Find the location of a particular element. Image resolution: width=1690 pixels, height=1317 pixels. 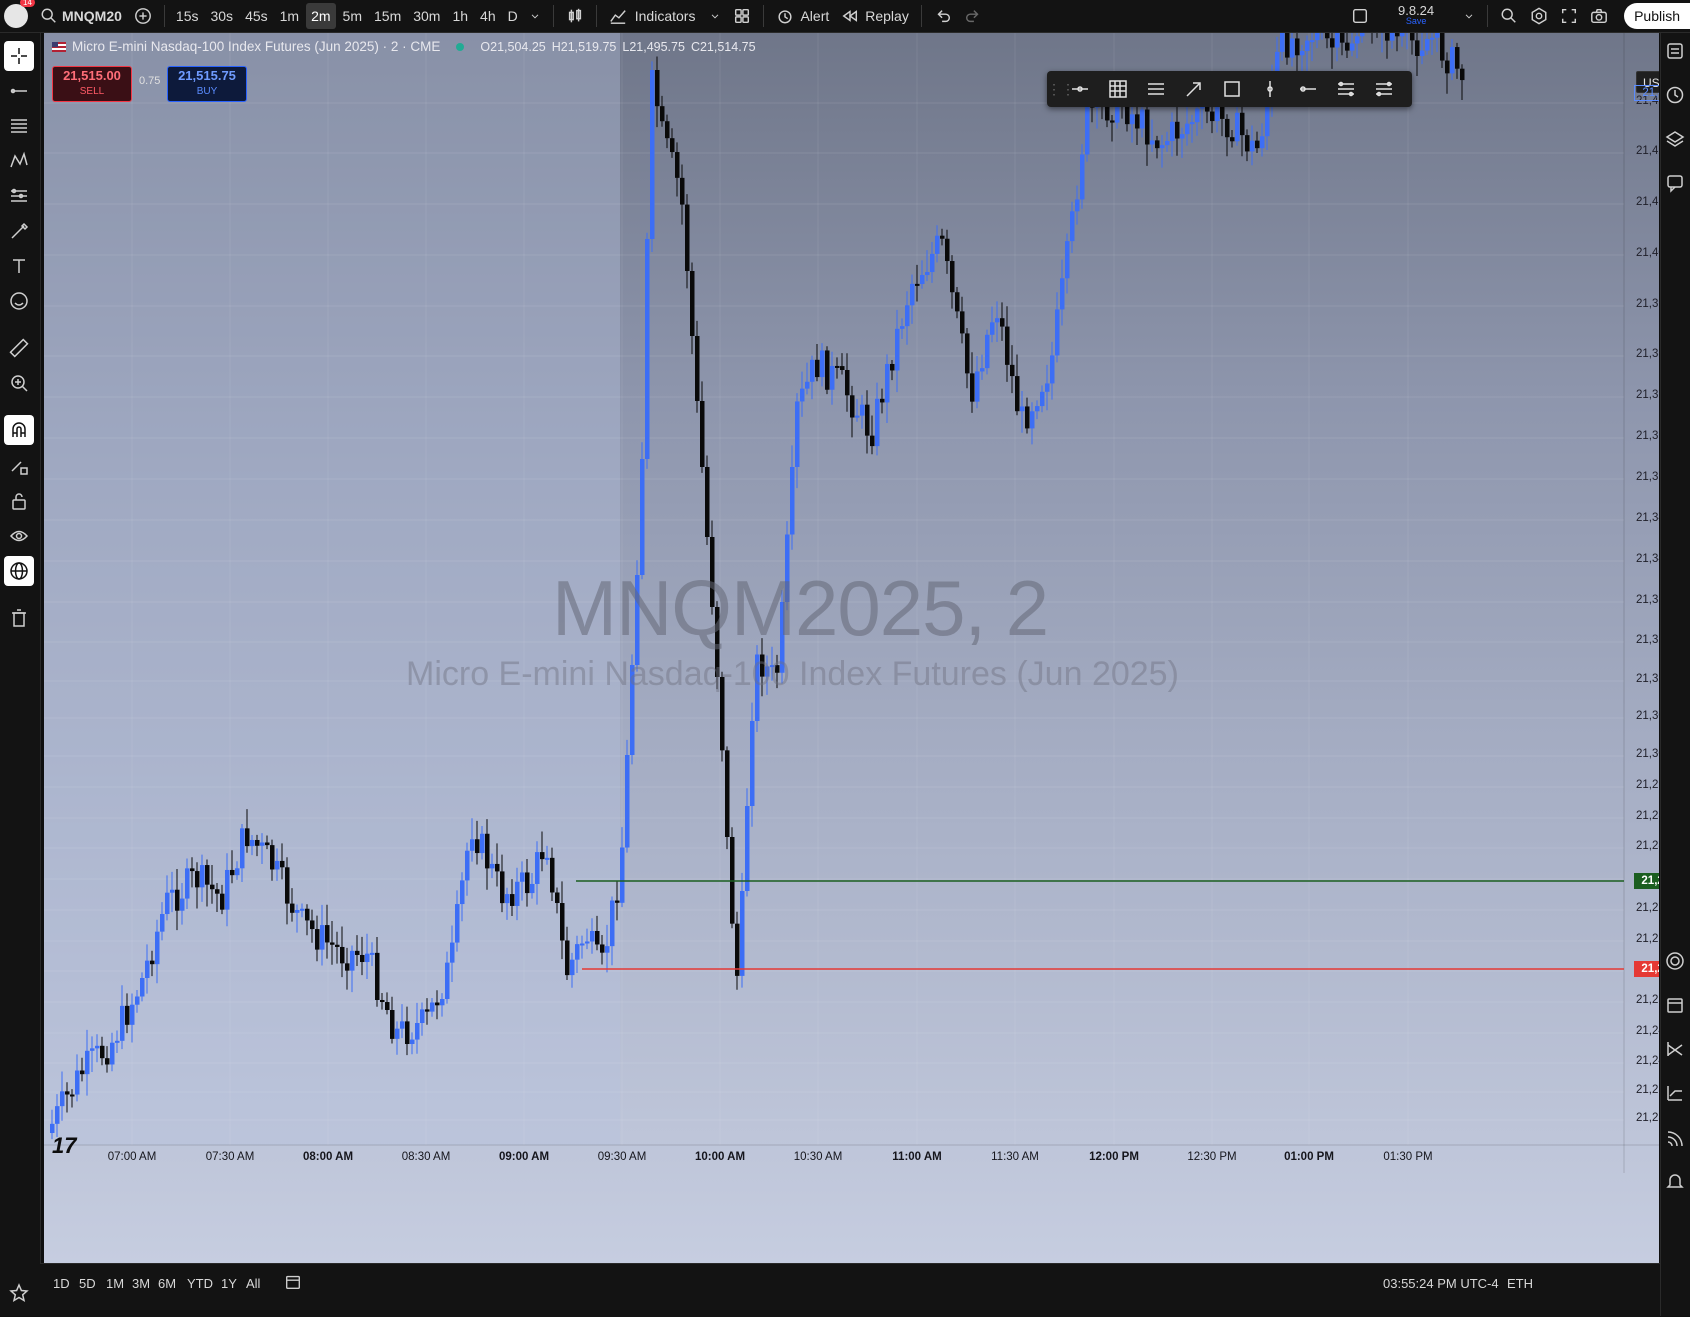

range-5d: 5D is located at coordinates (87, 1283).